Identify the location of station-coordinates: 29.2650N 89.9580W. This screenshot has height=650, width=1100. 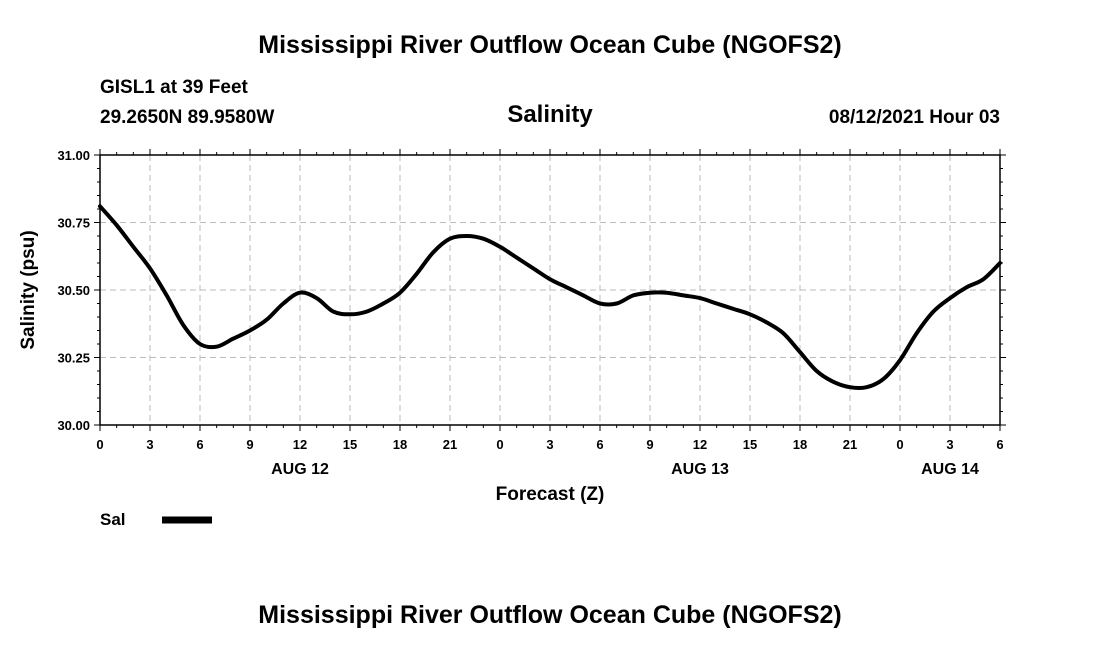
(187, 117).